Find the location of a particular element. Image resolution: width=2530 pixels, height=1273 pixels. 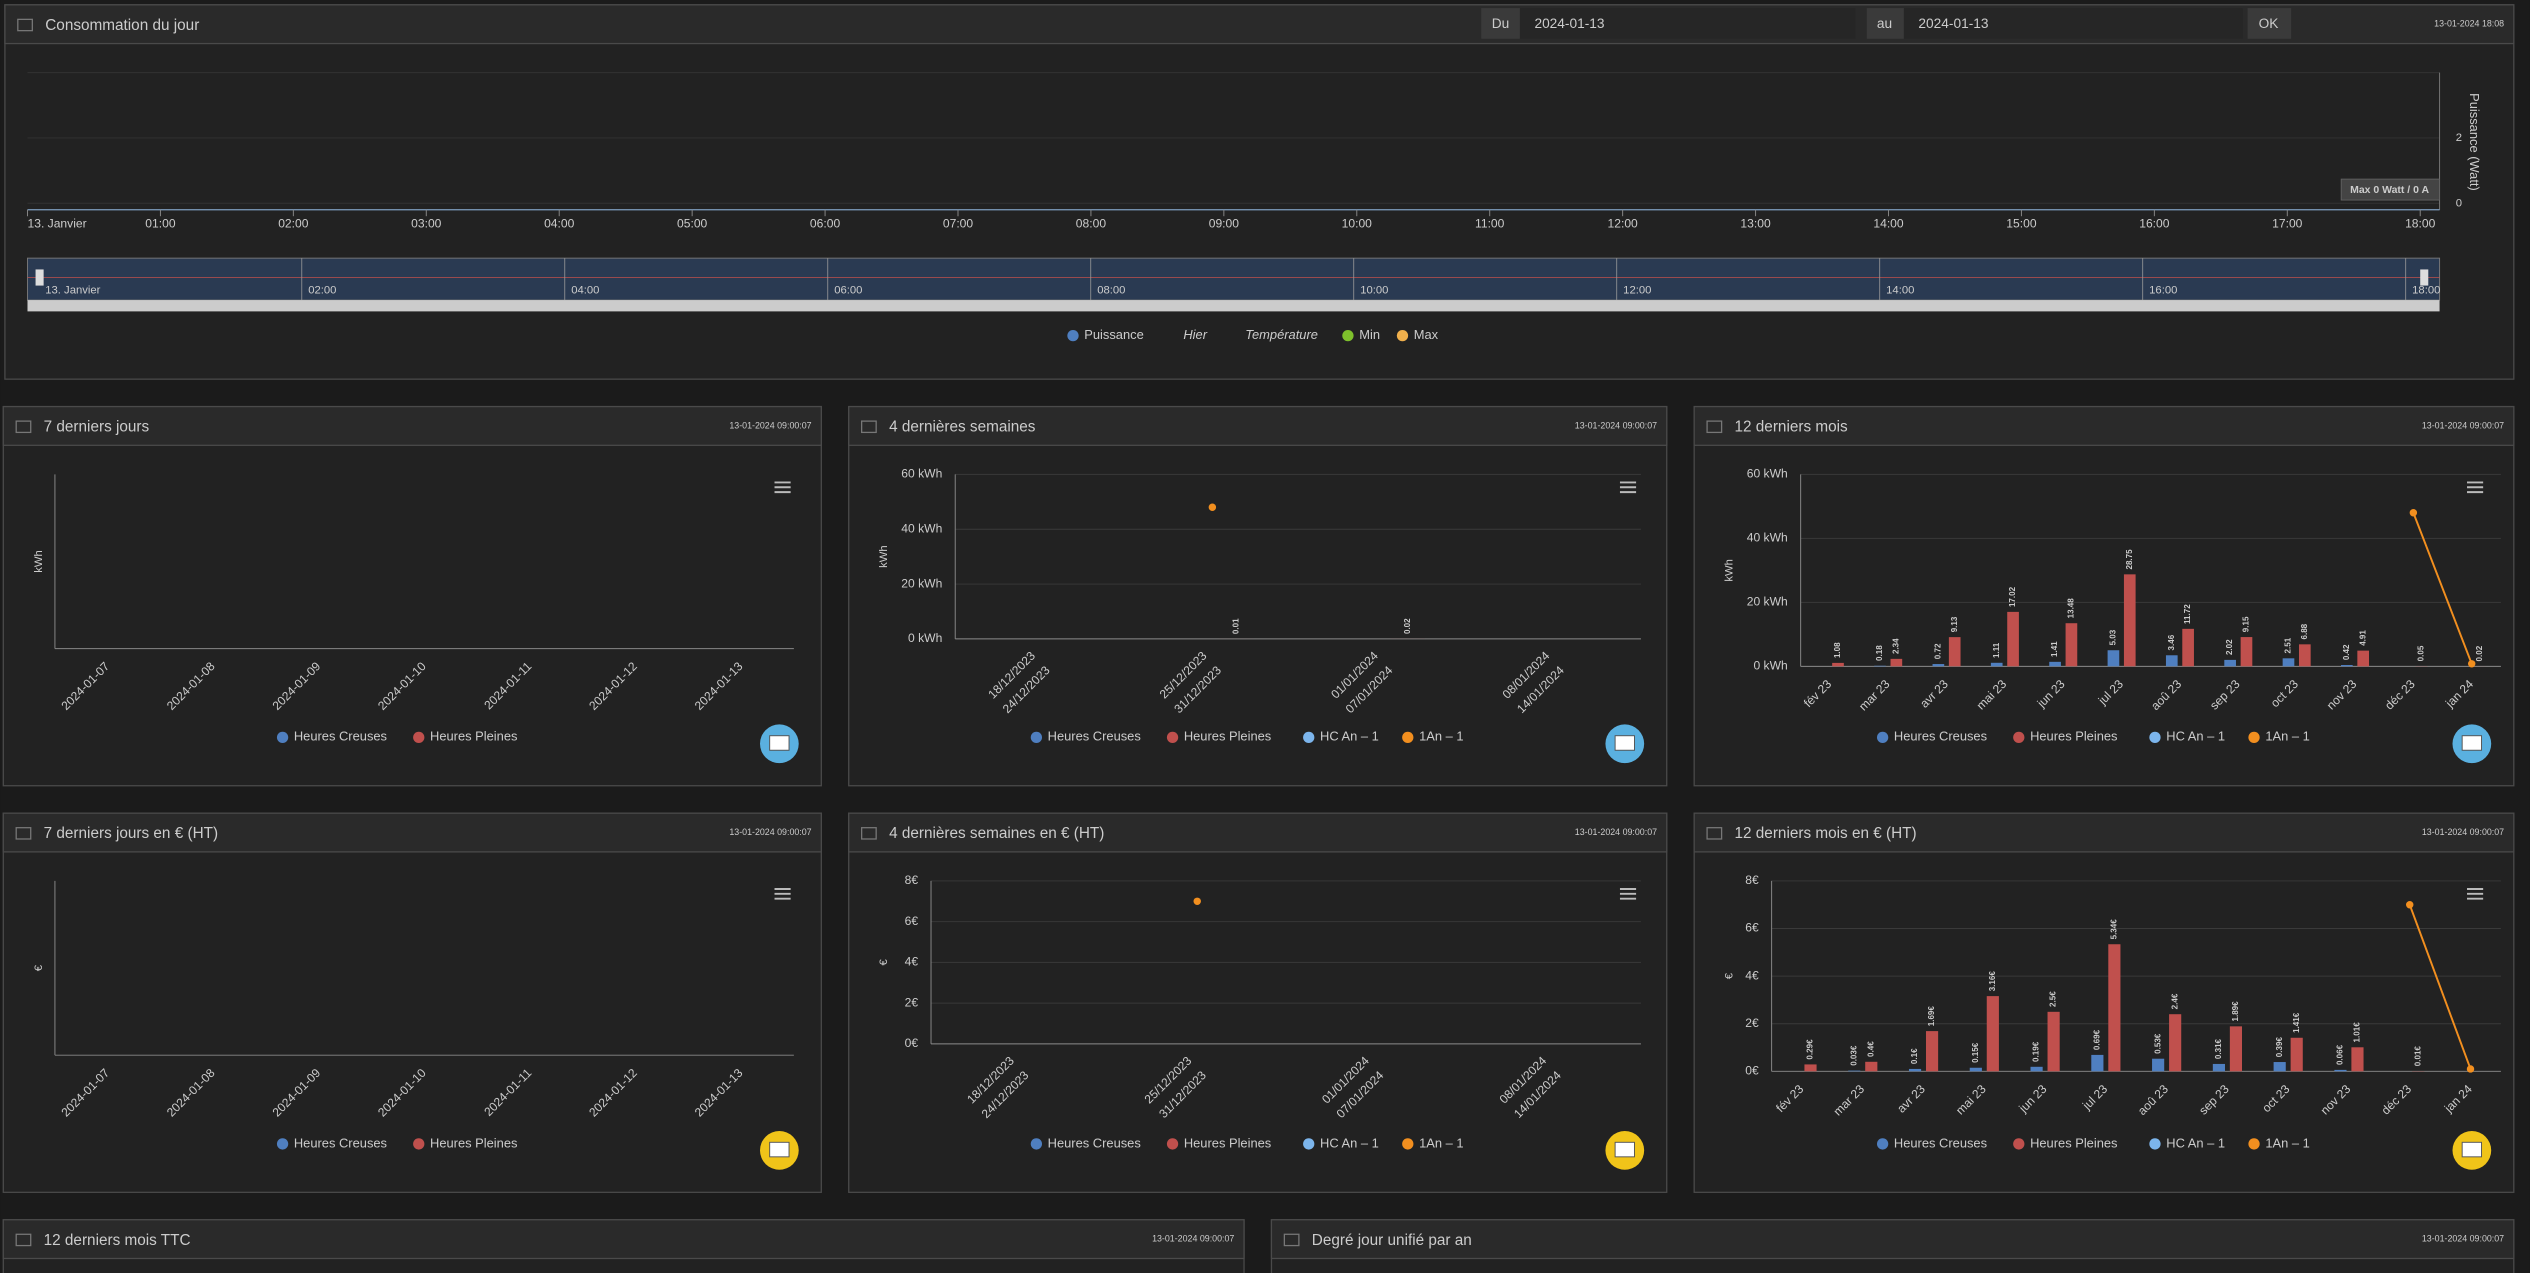

data-label: 0.03€ is located at coordinates (1853, 1055).